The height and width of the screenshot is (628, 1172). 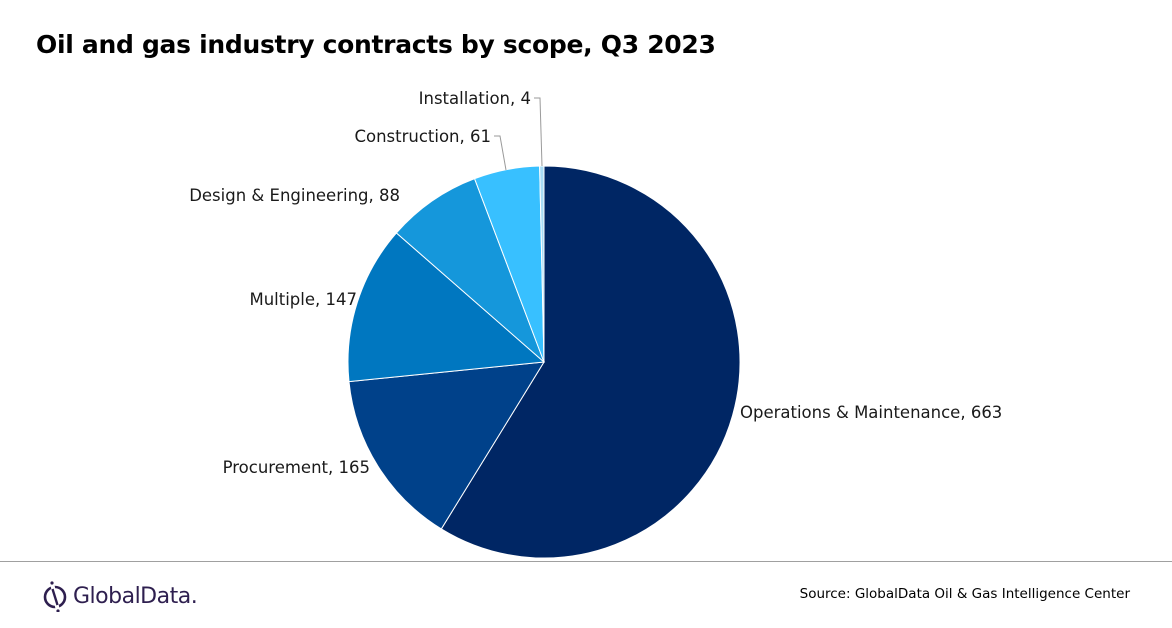 What do you see at coordinates (871, 412) in the screenshot?
I see `data-label: Operations & Maintenance, 663` at bounding box center [871, 412].